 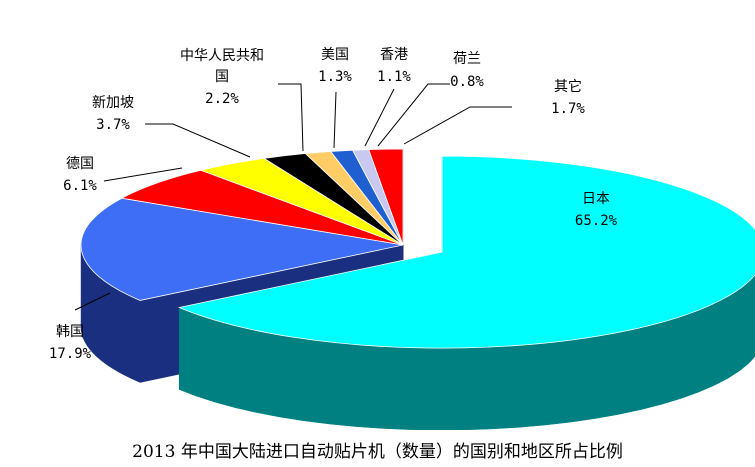 I want to click on label-japan-name: 日本, so click(x=596, y=199).